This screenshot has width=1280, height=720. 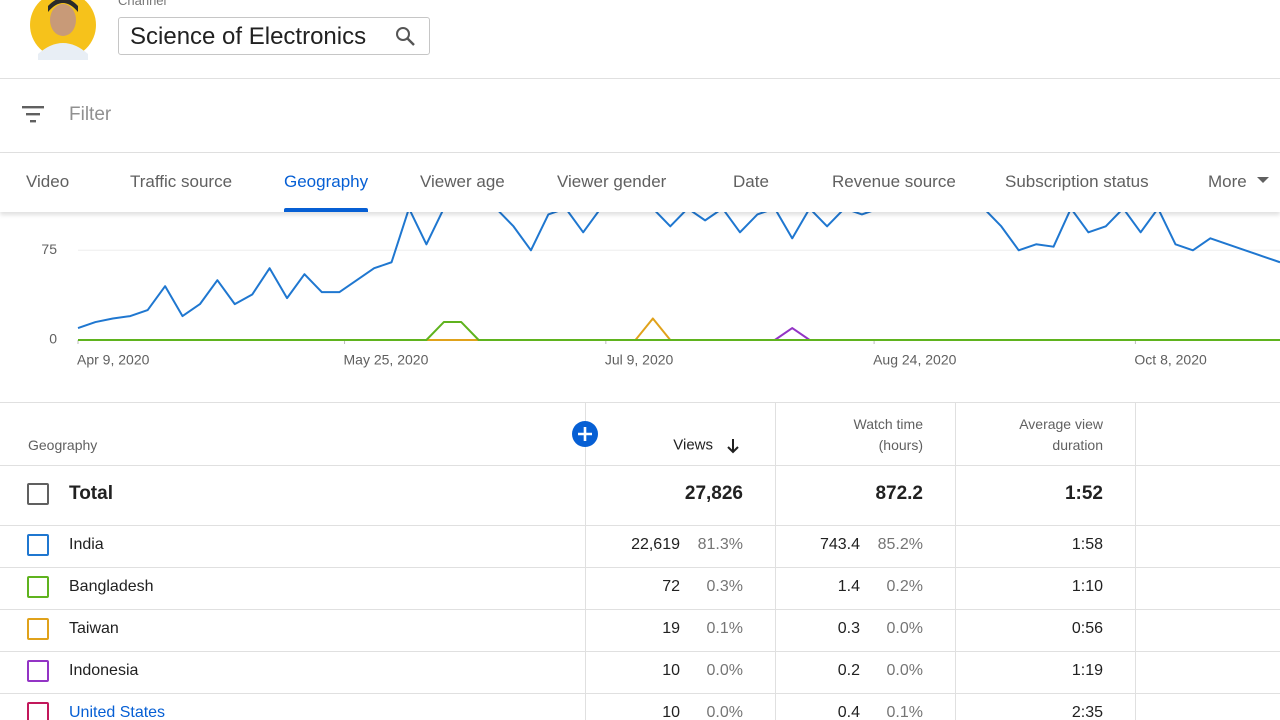 I want to click on tab: Revenue source, so click(x=894, y=181).